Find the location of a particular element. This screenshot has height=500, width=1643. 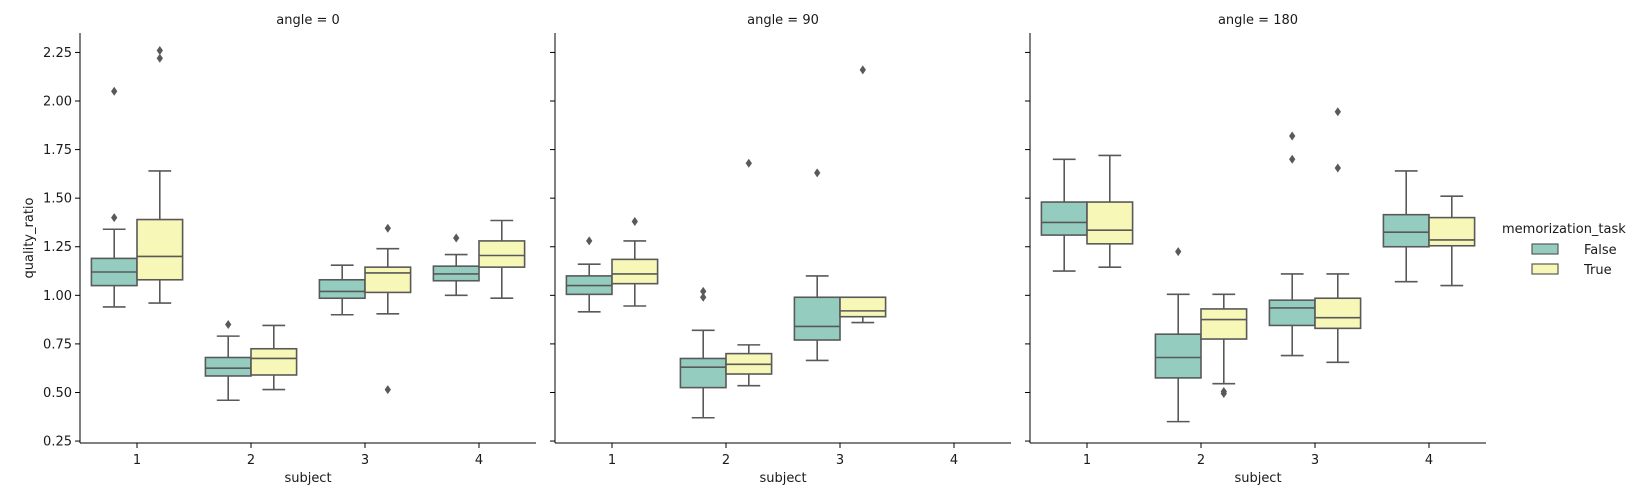

y-tick-label: 0.50 is located at coordinates (57, 393).